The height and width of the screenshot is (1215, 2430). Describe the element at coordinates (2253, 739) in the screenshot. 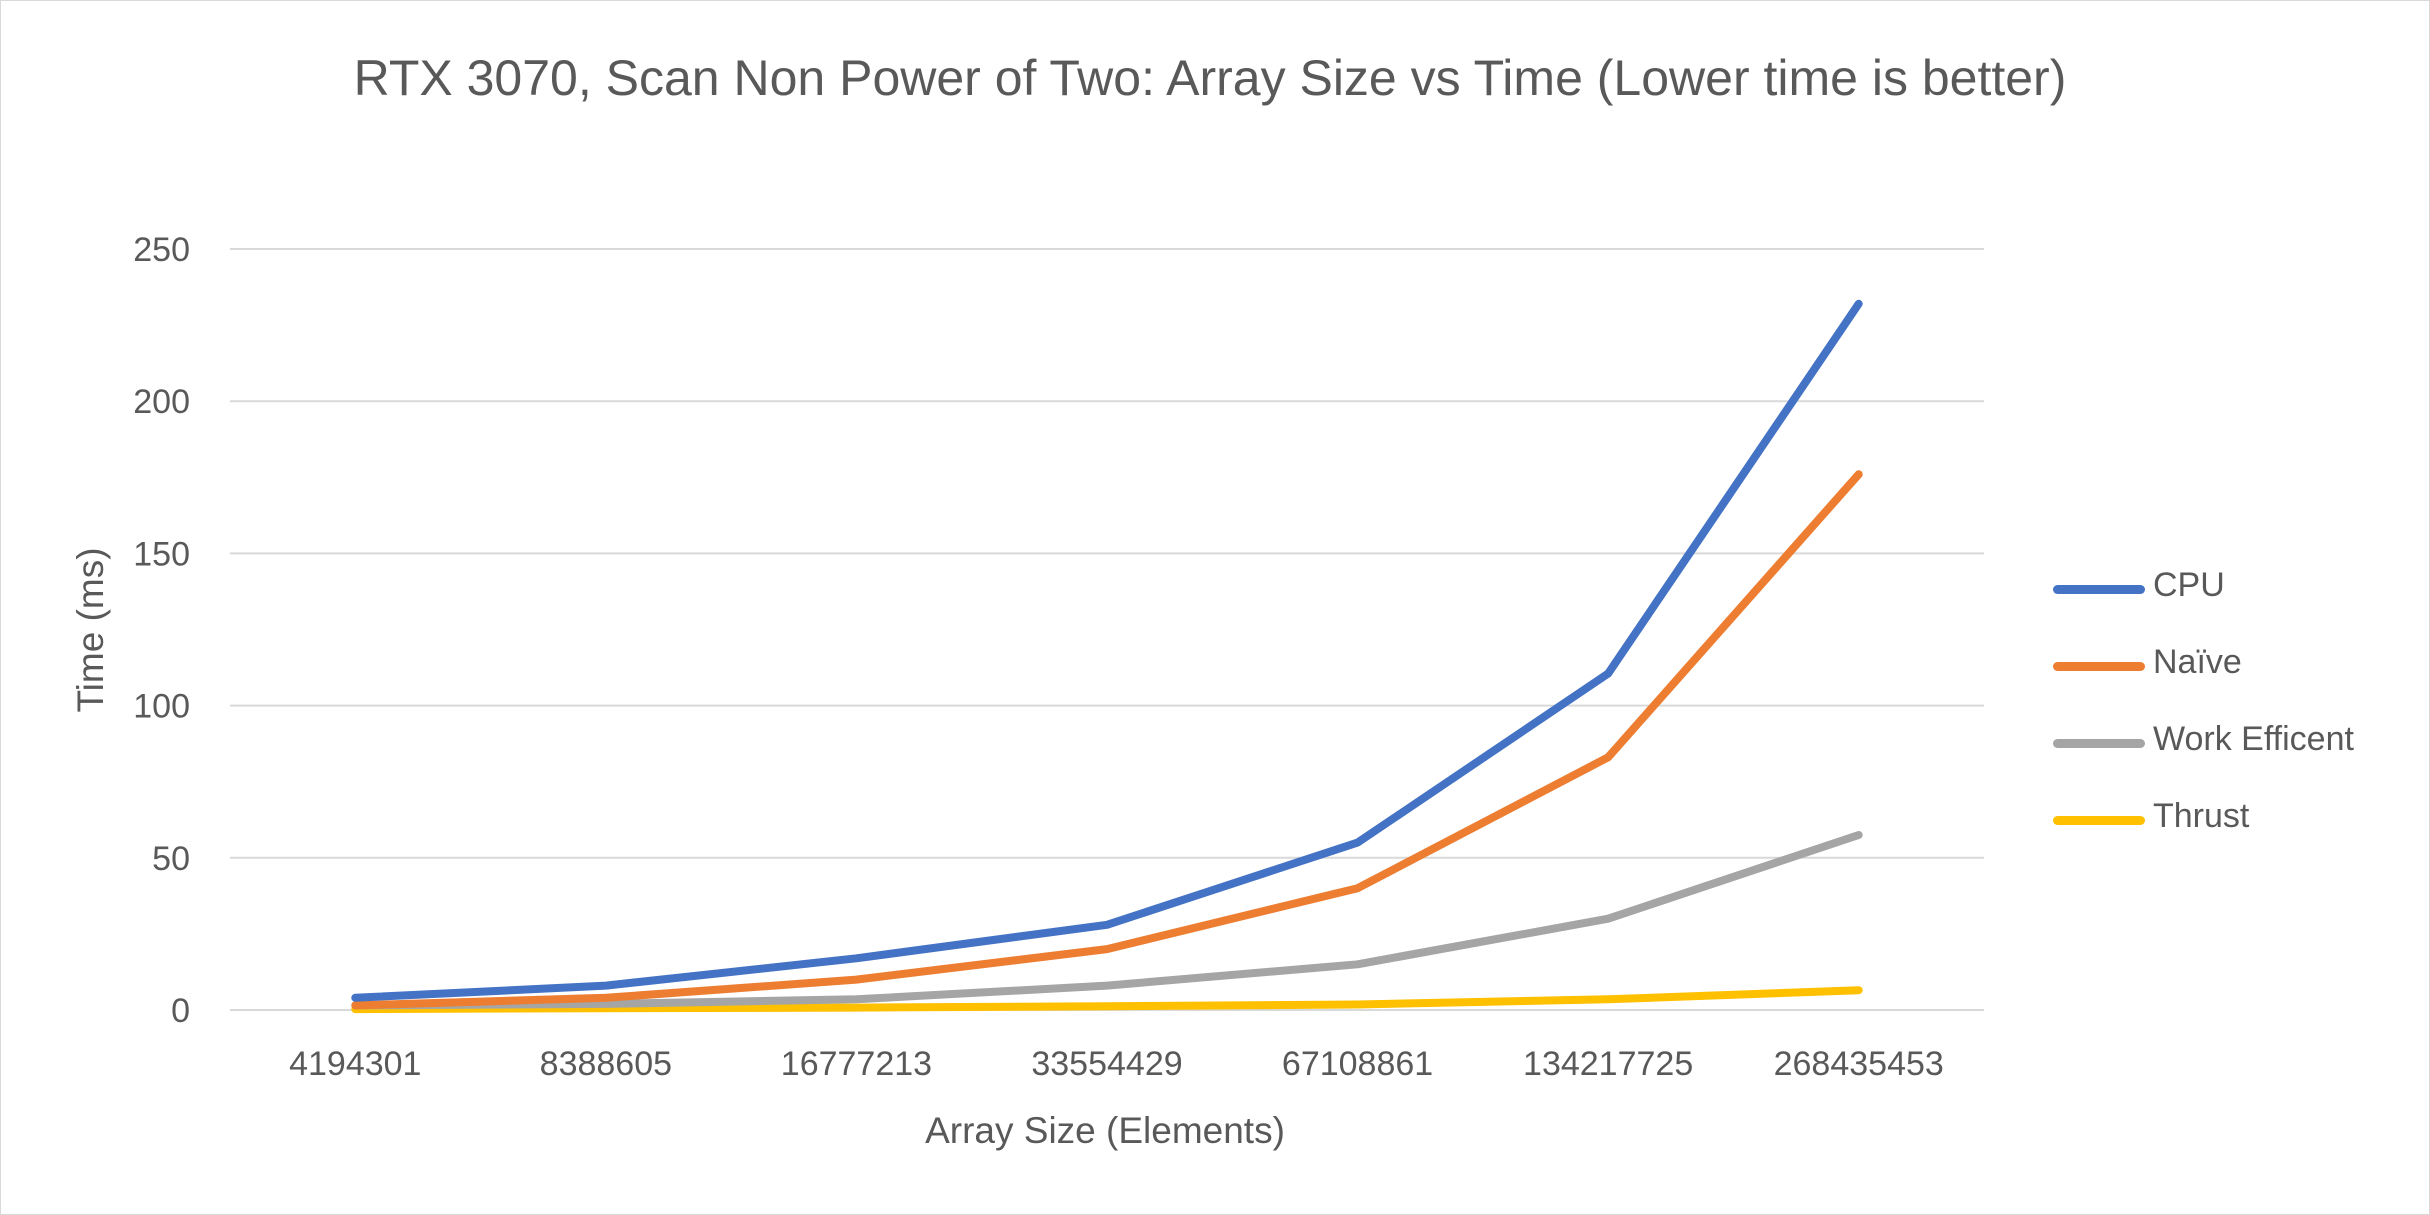

I see `legend-label: Work Efficent` at that location.